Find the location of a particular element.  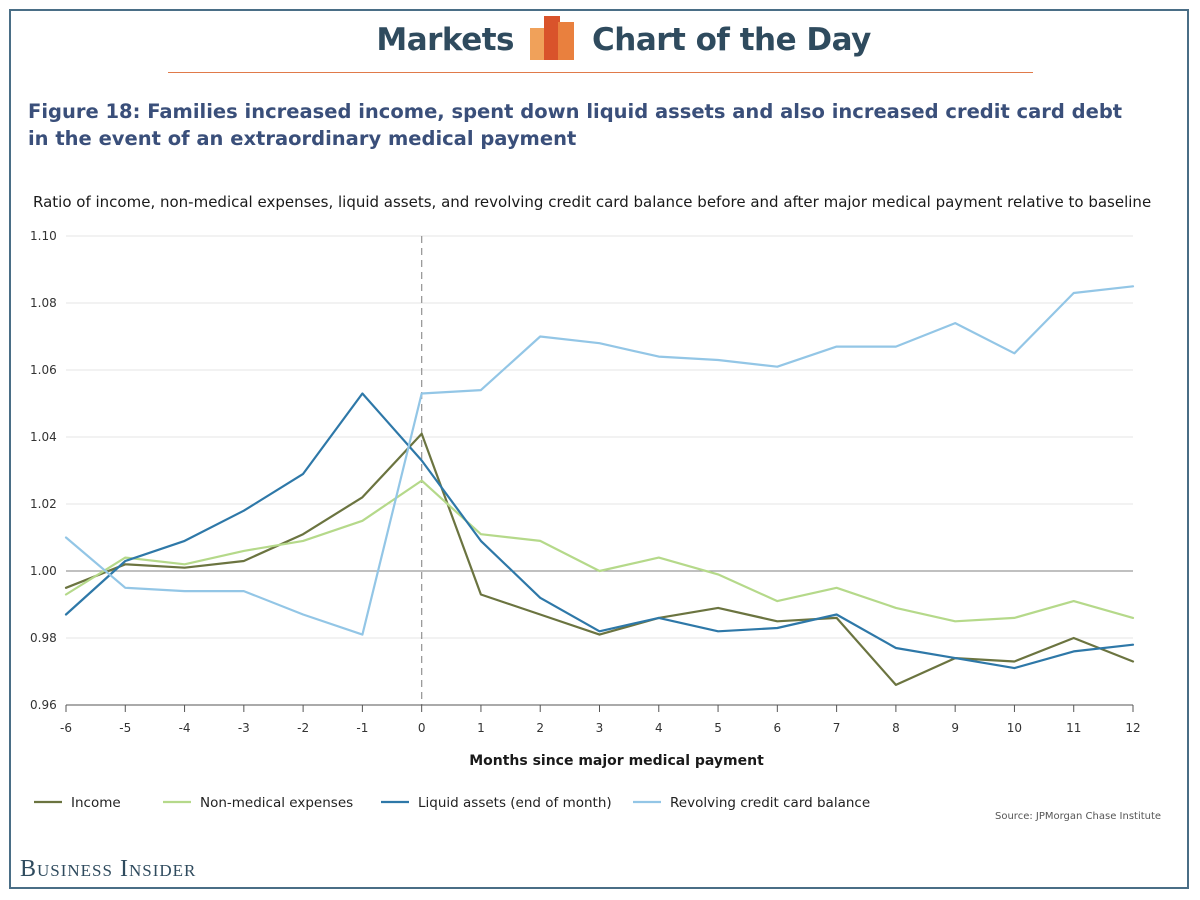

x-tick-label: 4 is located at coordinates (659, 728).